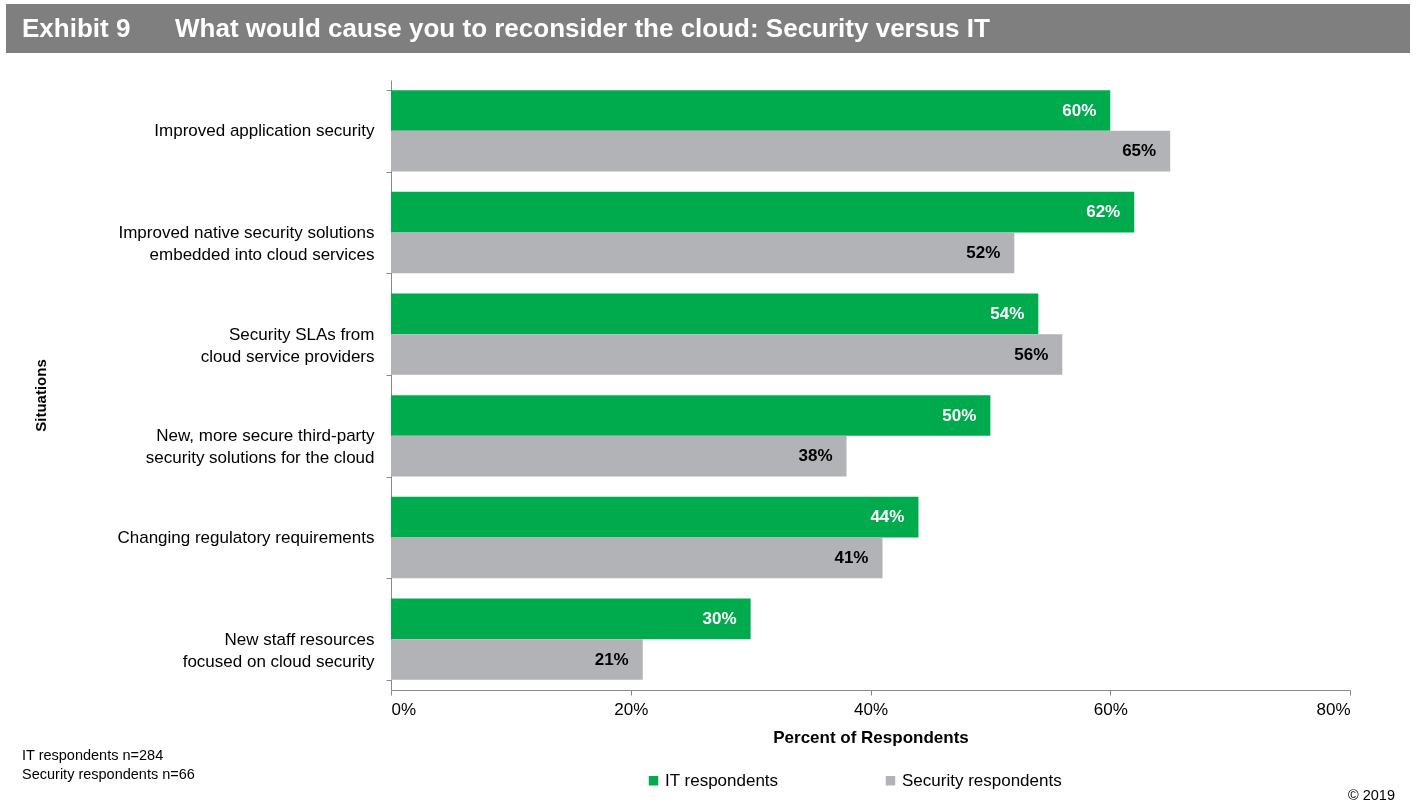 The width and height of the screenshot is (1416, 812). Describe the element at coordinates (982, 780) in the screenshot. I see `legend-label: Security respondents` at that location.